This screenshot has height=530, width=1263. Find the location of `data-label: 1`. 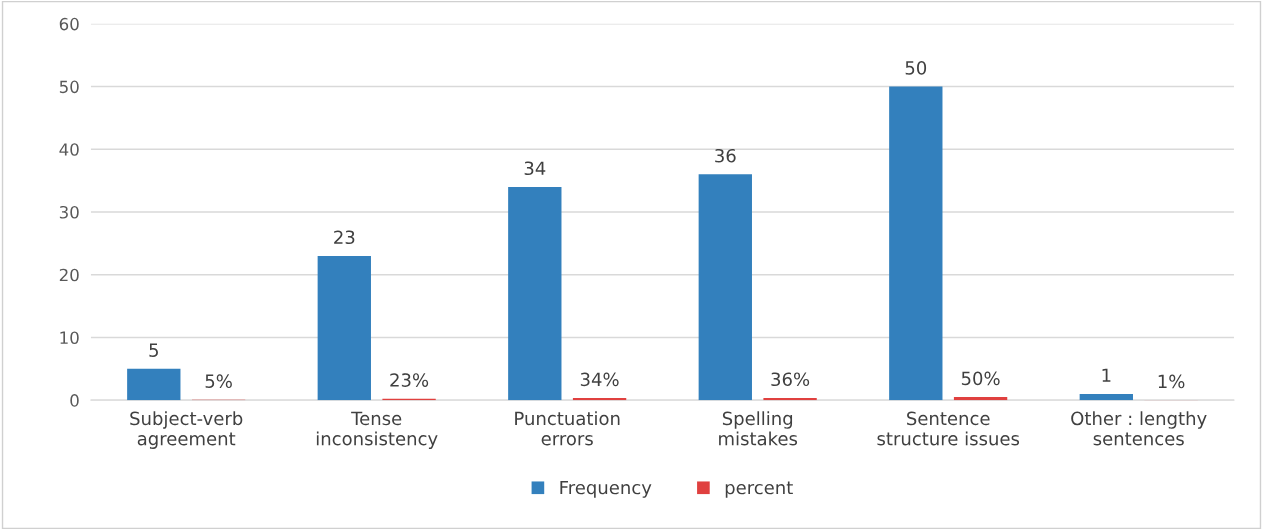

data-label: 1 is located at coordinates (1106, 375).